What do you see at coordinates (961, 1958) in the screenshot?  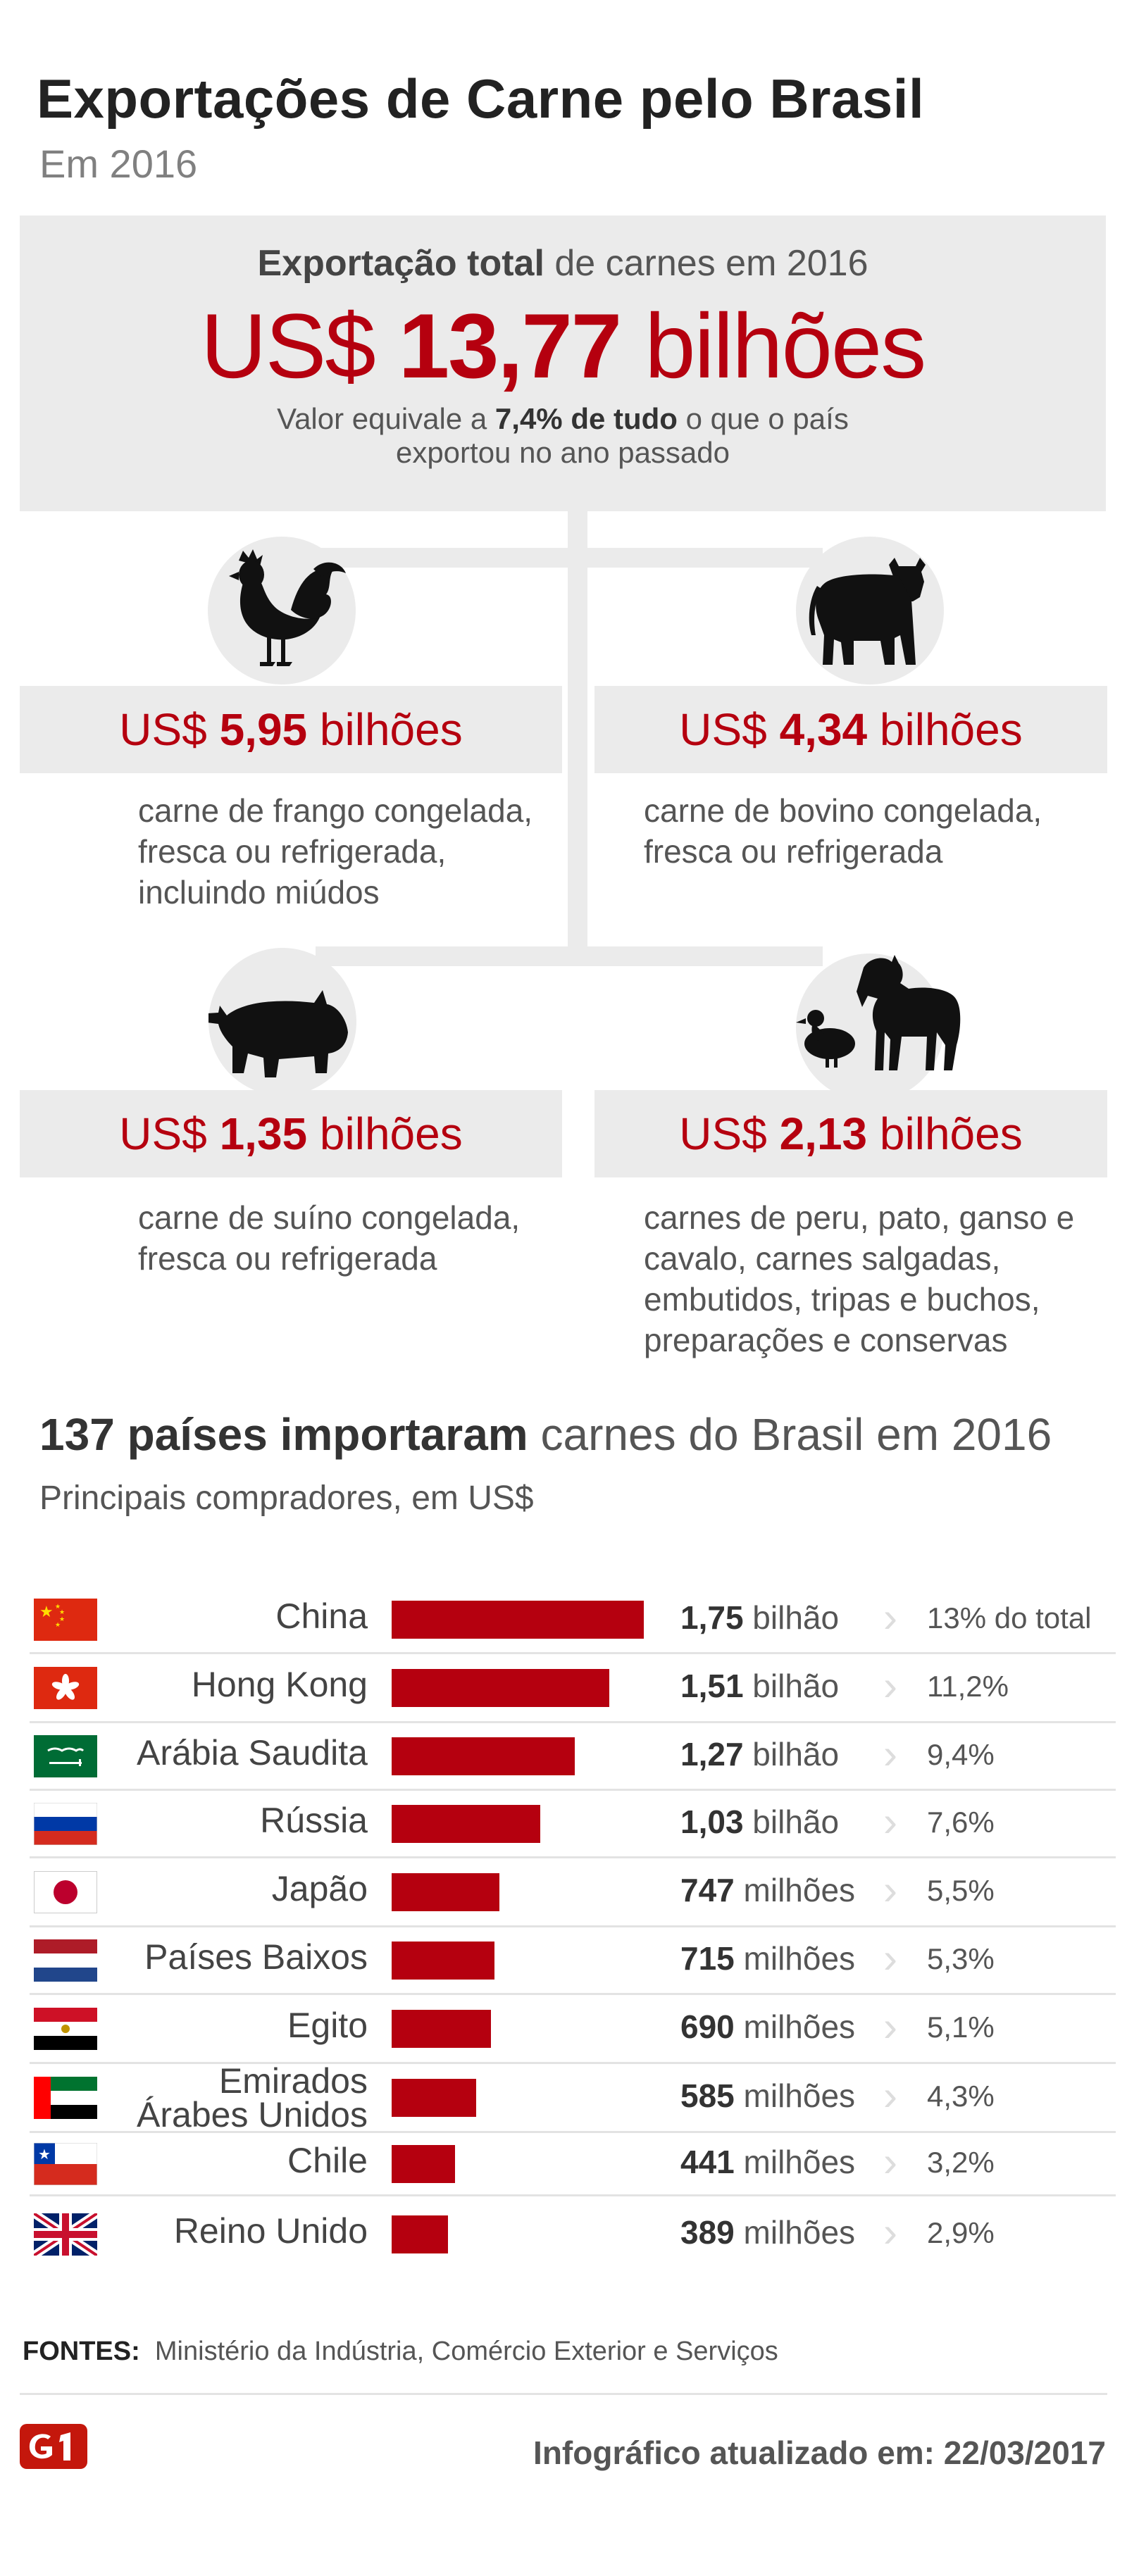 I see `share-label: 5,3%` at bounding box center [961, 1958].